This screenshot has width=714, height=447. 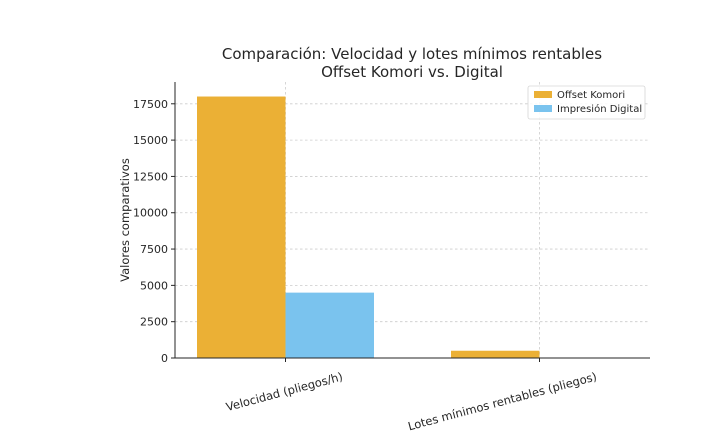 I want to click on legend: Offset Komori Impresión Digital, so click(x=586, y=102).